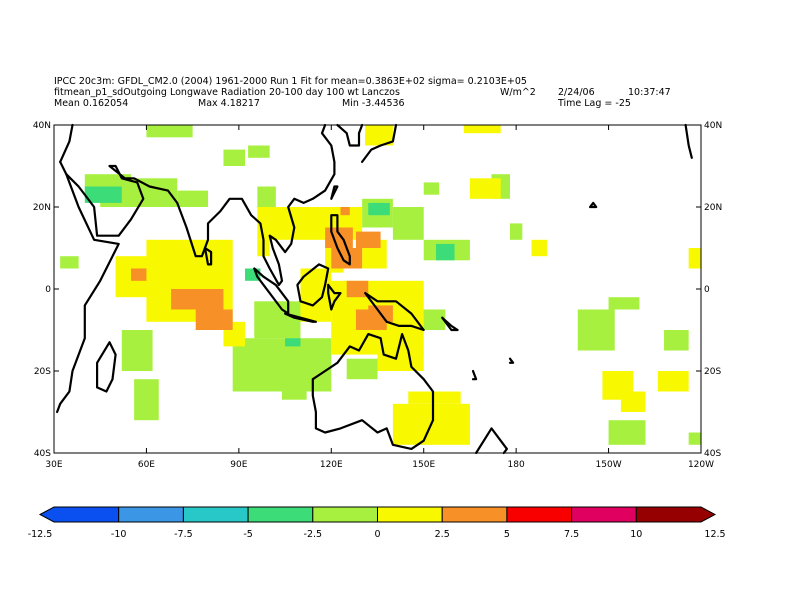 This screenshot has width=792, height=612. I want to click on lat-tick-label: 40S, so click(42, 454).